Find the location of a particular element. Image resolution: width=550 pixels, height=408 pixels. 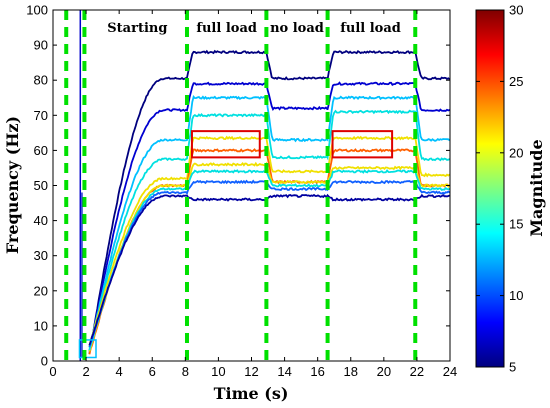

x-tick-label: 20 is located at coordinates (384, 371).